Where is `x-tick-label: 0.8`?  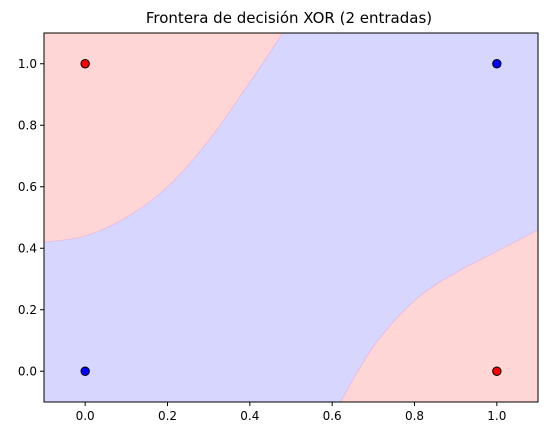 x-tick-label: 0.8 is located at coordinates (414, 416).